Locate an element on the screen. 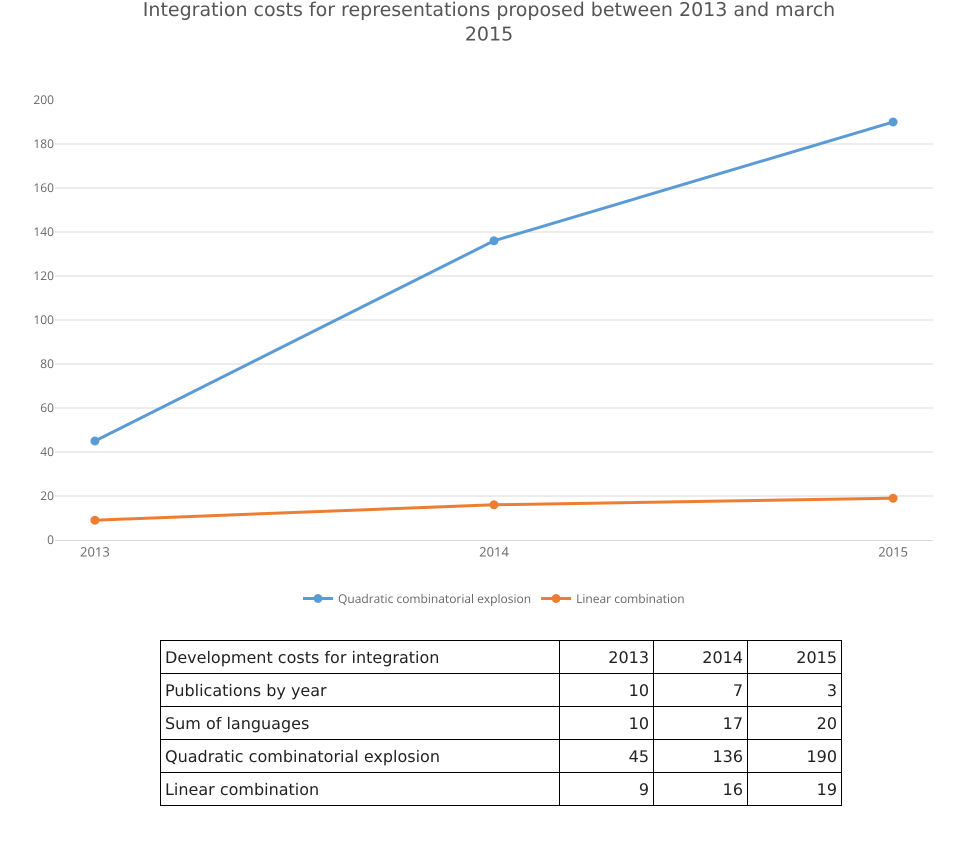  legend-label: Linear combination is located at coordinates (630, 599).